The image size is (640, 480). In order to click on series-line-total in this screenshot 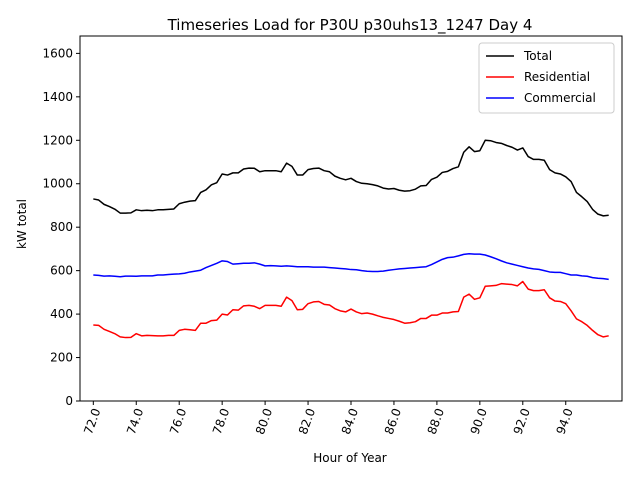, I will do `click(351, 178)`.